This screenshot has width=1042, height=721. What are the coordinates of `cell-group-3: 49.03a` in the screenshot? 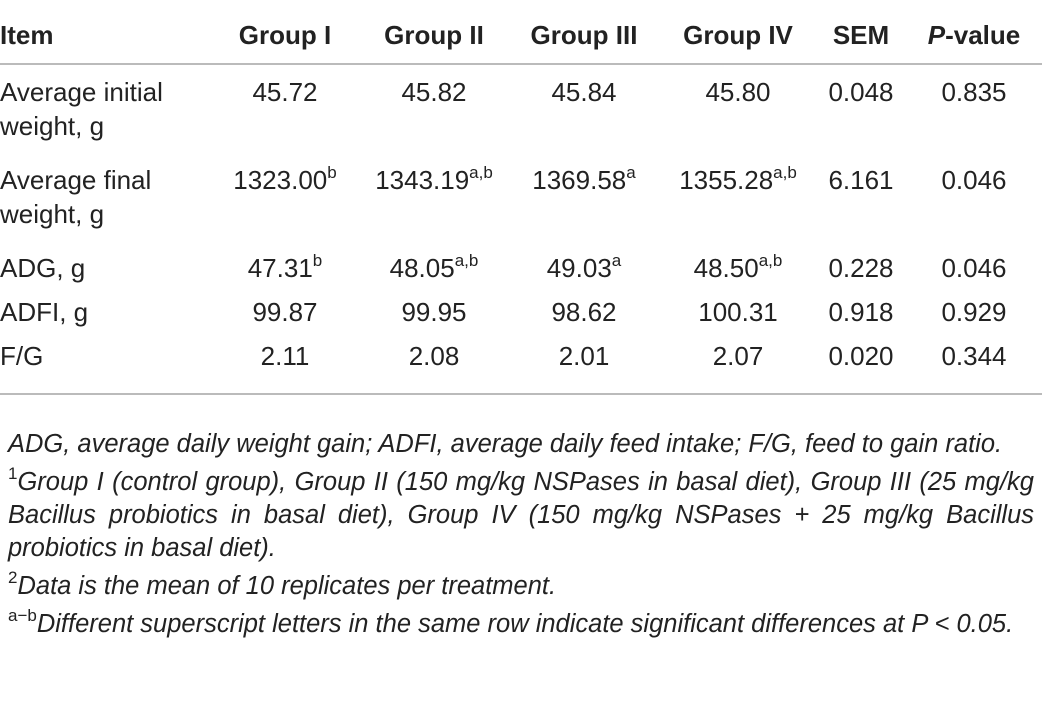 It's located at (584, 267).